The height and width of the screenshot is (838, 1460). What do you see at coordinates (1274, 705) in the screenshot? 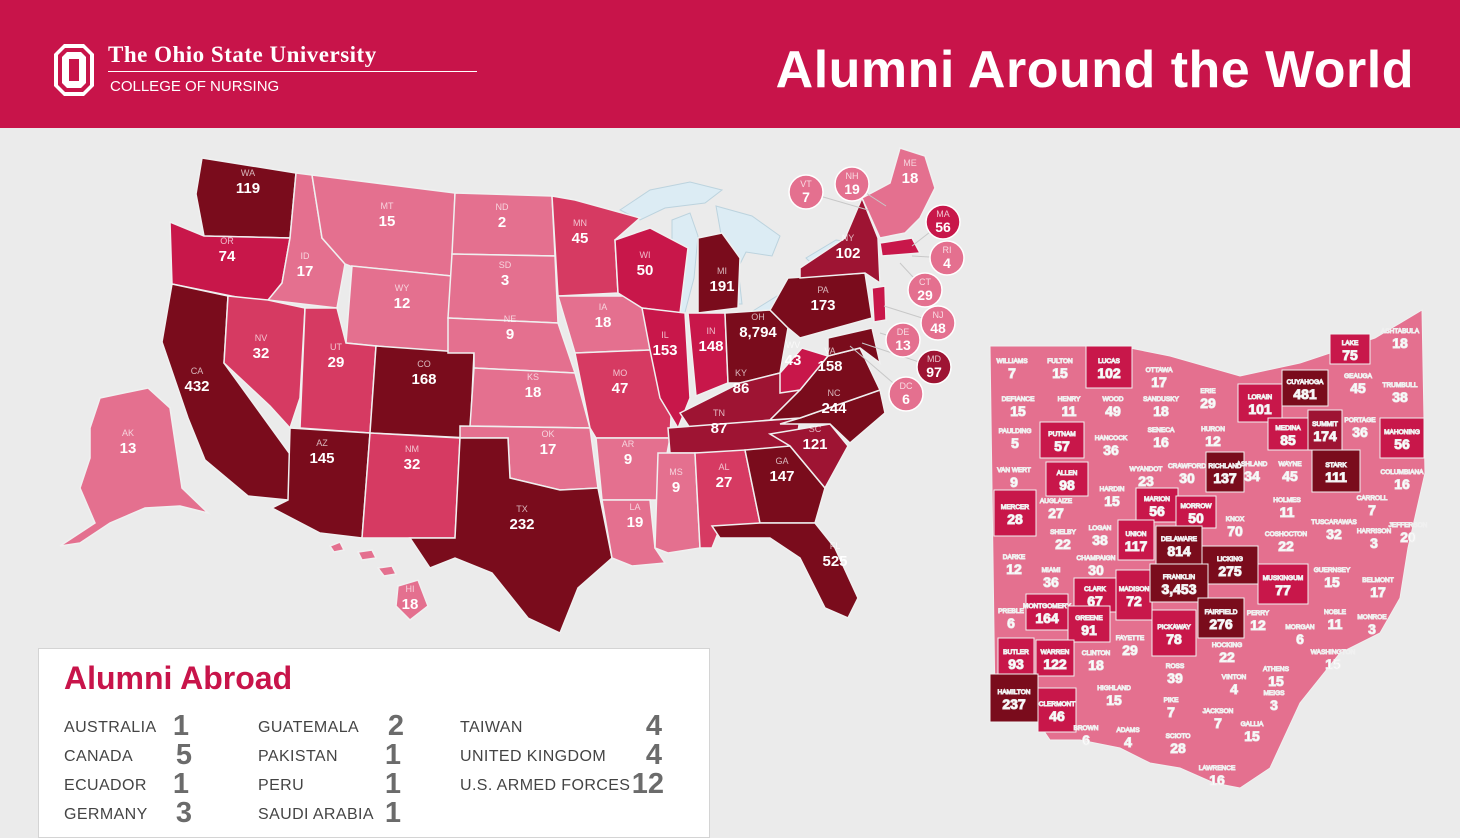
I see `county-value-label: 3` at bounding box center [1274, 705].